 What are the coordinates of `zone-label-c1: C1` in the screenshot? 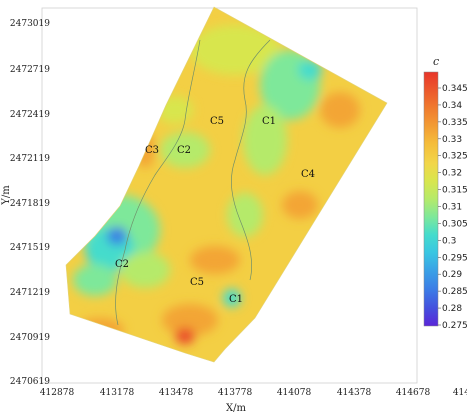 It's located at (269, 121).